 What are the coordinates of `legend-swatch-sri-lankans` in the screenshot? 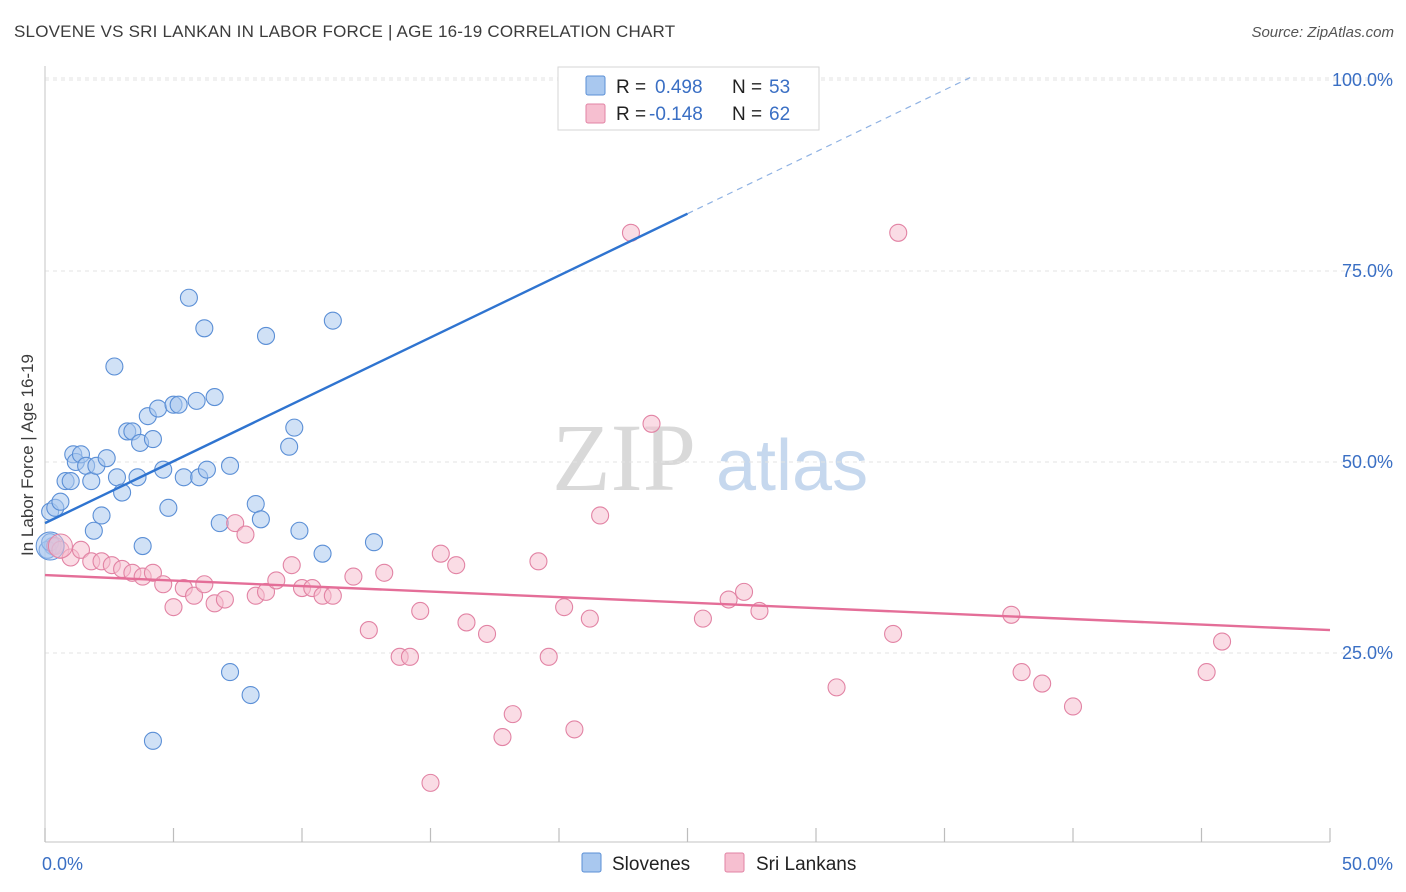 It's located at (595, 113).